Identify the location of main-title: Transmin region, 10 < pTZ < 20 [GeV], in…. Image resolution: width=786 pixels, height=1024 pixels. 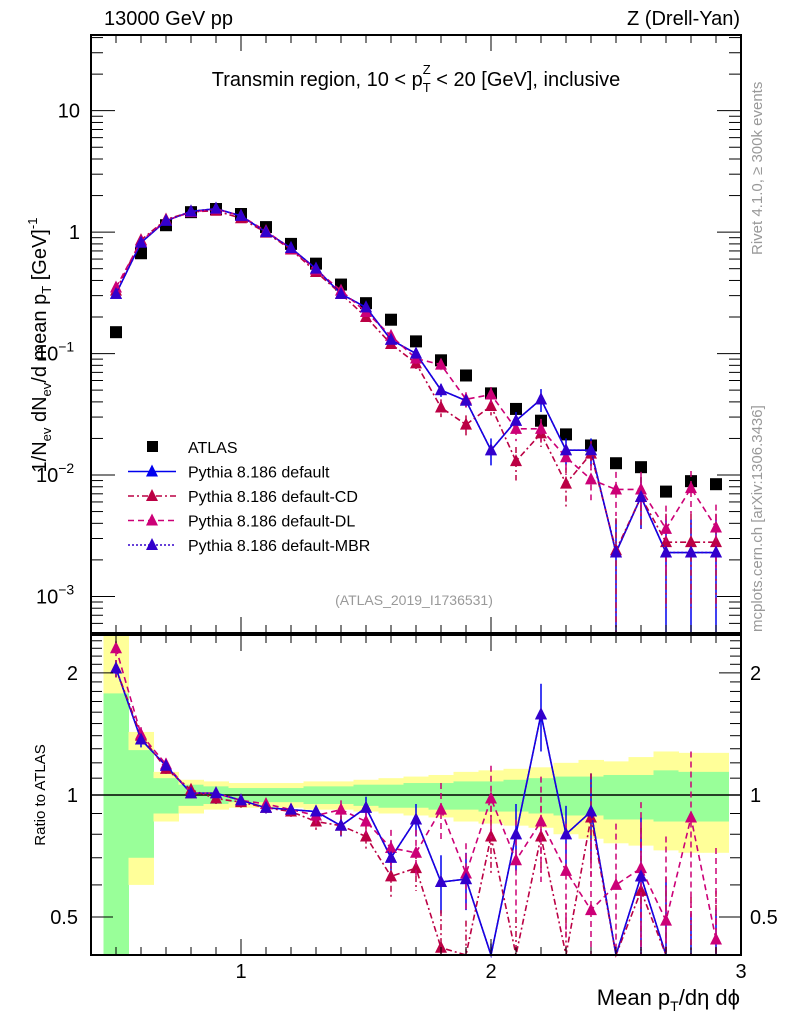
(416, 78).